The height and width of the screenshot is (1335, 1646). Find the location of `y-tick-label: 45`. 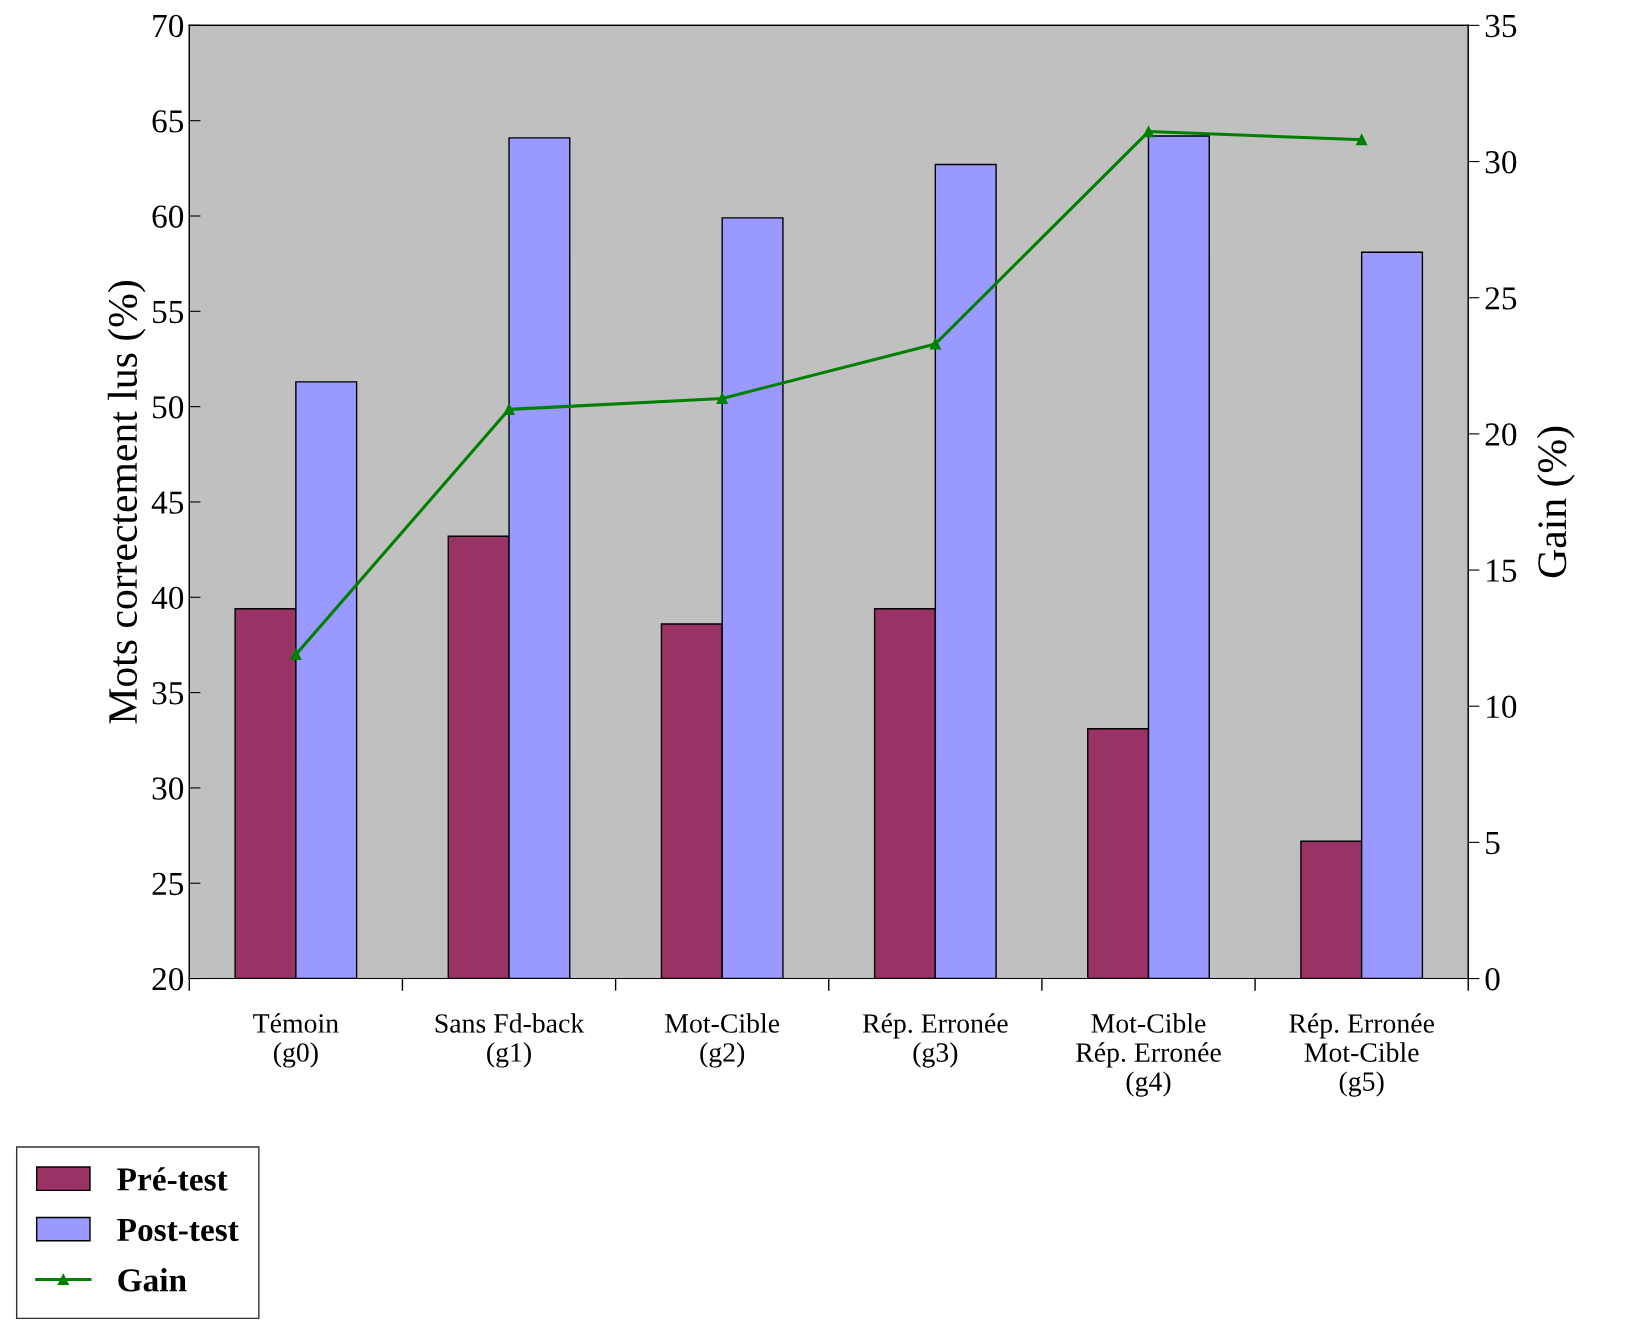

y-tick-label: 45 is located at coordinates (167, 502).